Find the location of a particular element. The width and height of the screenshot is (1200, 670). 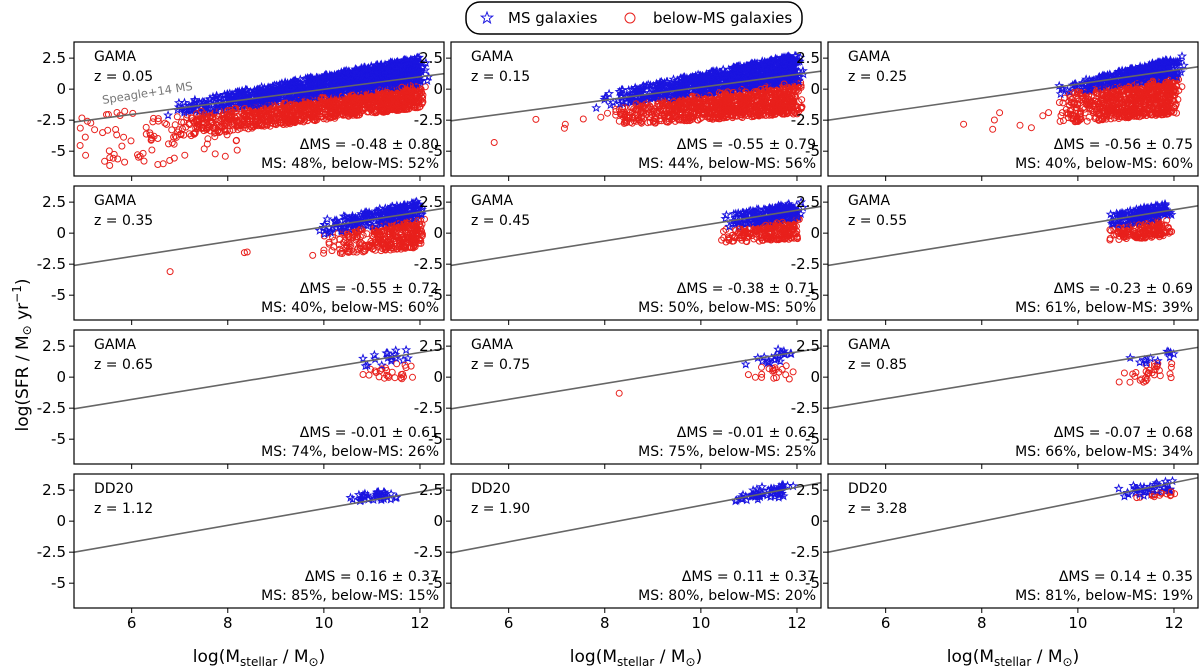

y-tick-label: -2.5 is located at coordinates (51, 120).